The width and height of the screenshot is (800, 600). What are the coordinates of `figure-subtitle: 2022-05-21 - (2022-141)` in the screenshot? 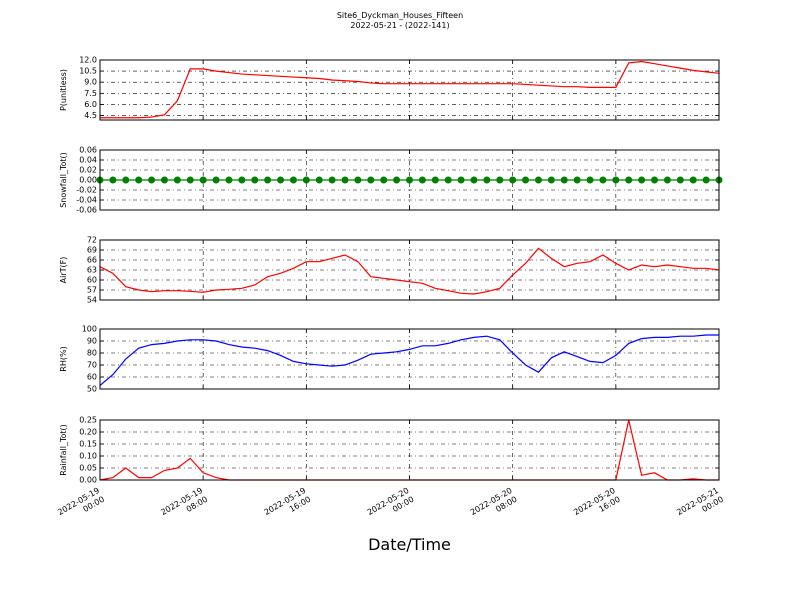 It's located at (399, 25).